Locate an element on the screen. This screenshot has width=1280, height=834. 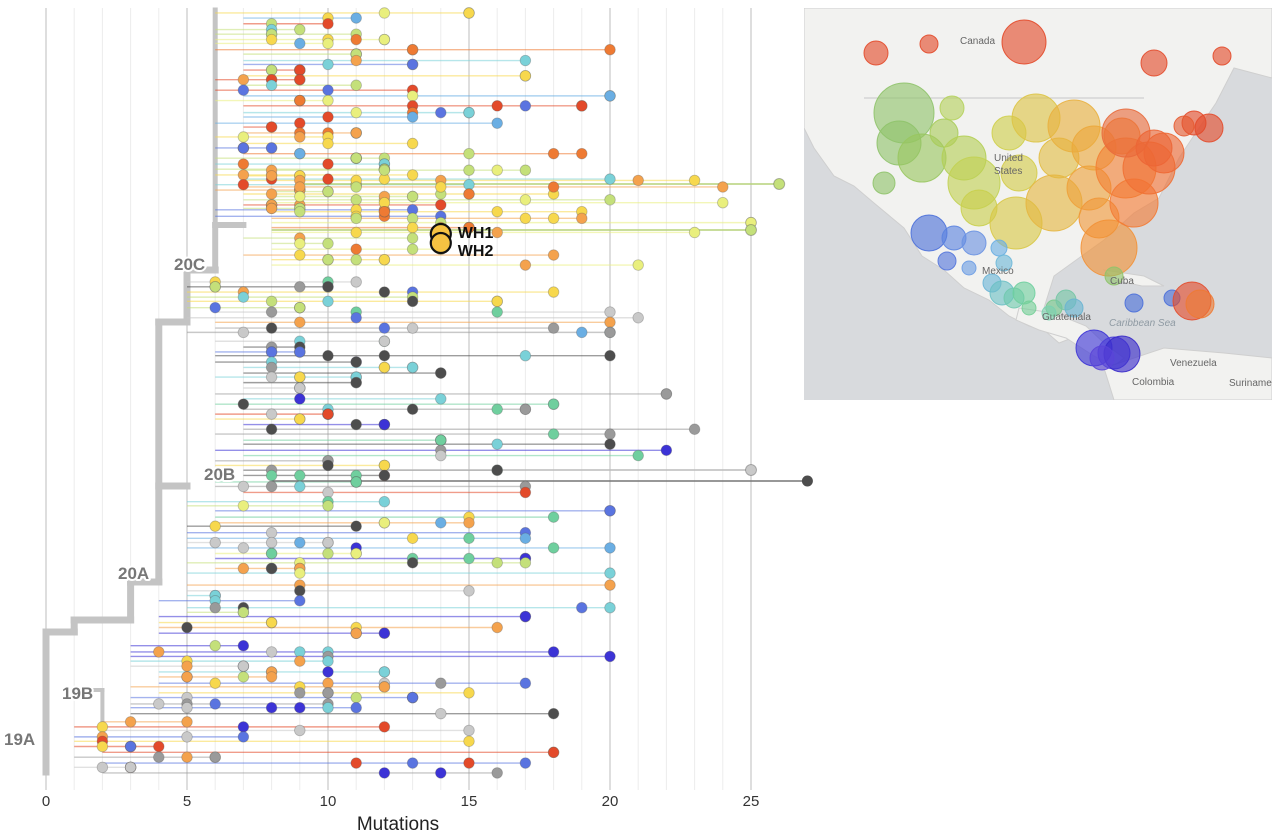
x-tick-label: 0 is located at coordinates (46, 801).